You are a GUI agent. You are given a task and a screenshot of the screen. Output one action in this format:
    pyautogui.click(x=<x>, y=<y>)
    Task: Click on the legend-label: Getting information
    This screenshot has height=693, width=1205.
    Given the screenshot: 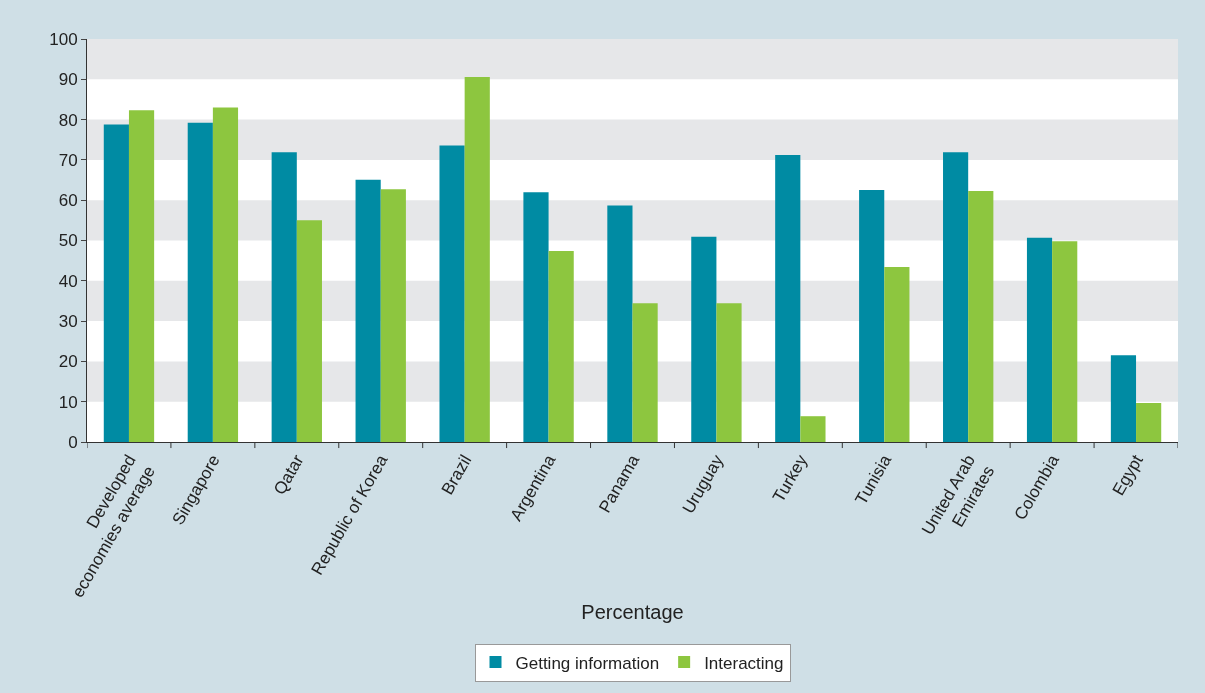 What is the action you would take?
    pyautogui.click(x=587, y=663)
    